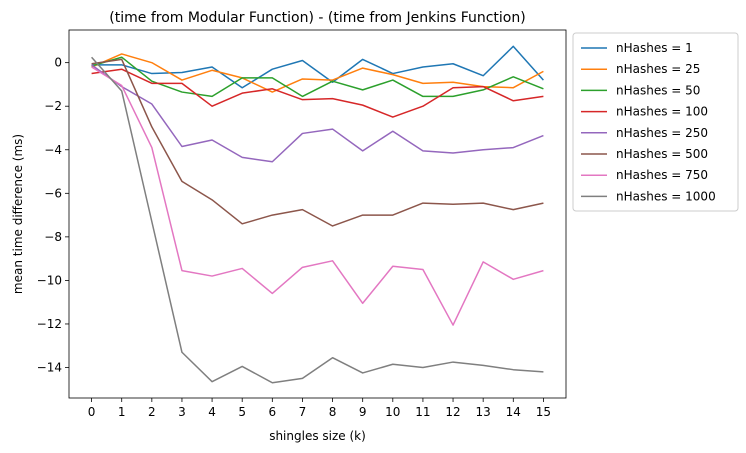 Image resolution: width=746 pixels, height=453 pixels. What do you see at coordinates (317, 436) in the screenshot?
I see `x-axis-label: shingles size (k)` at bounding box center [317, 436].